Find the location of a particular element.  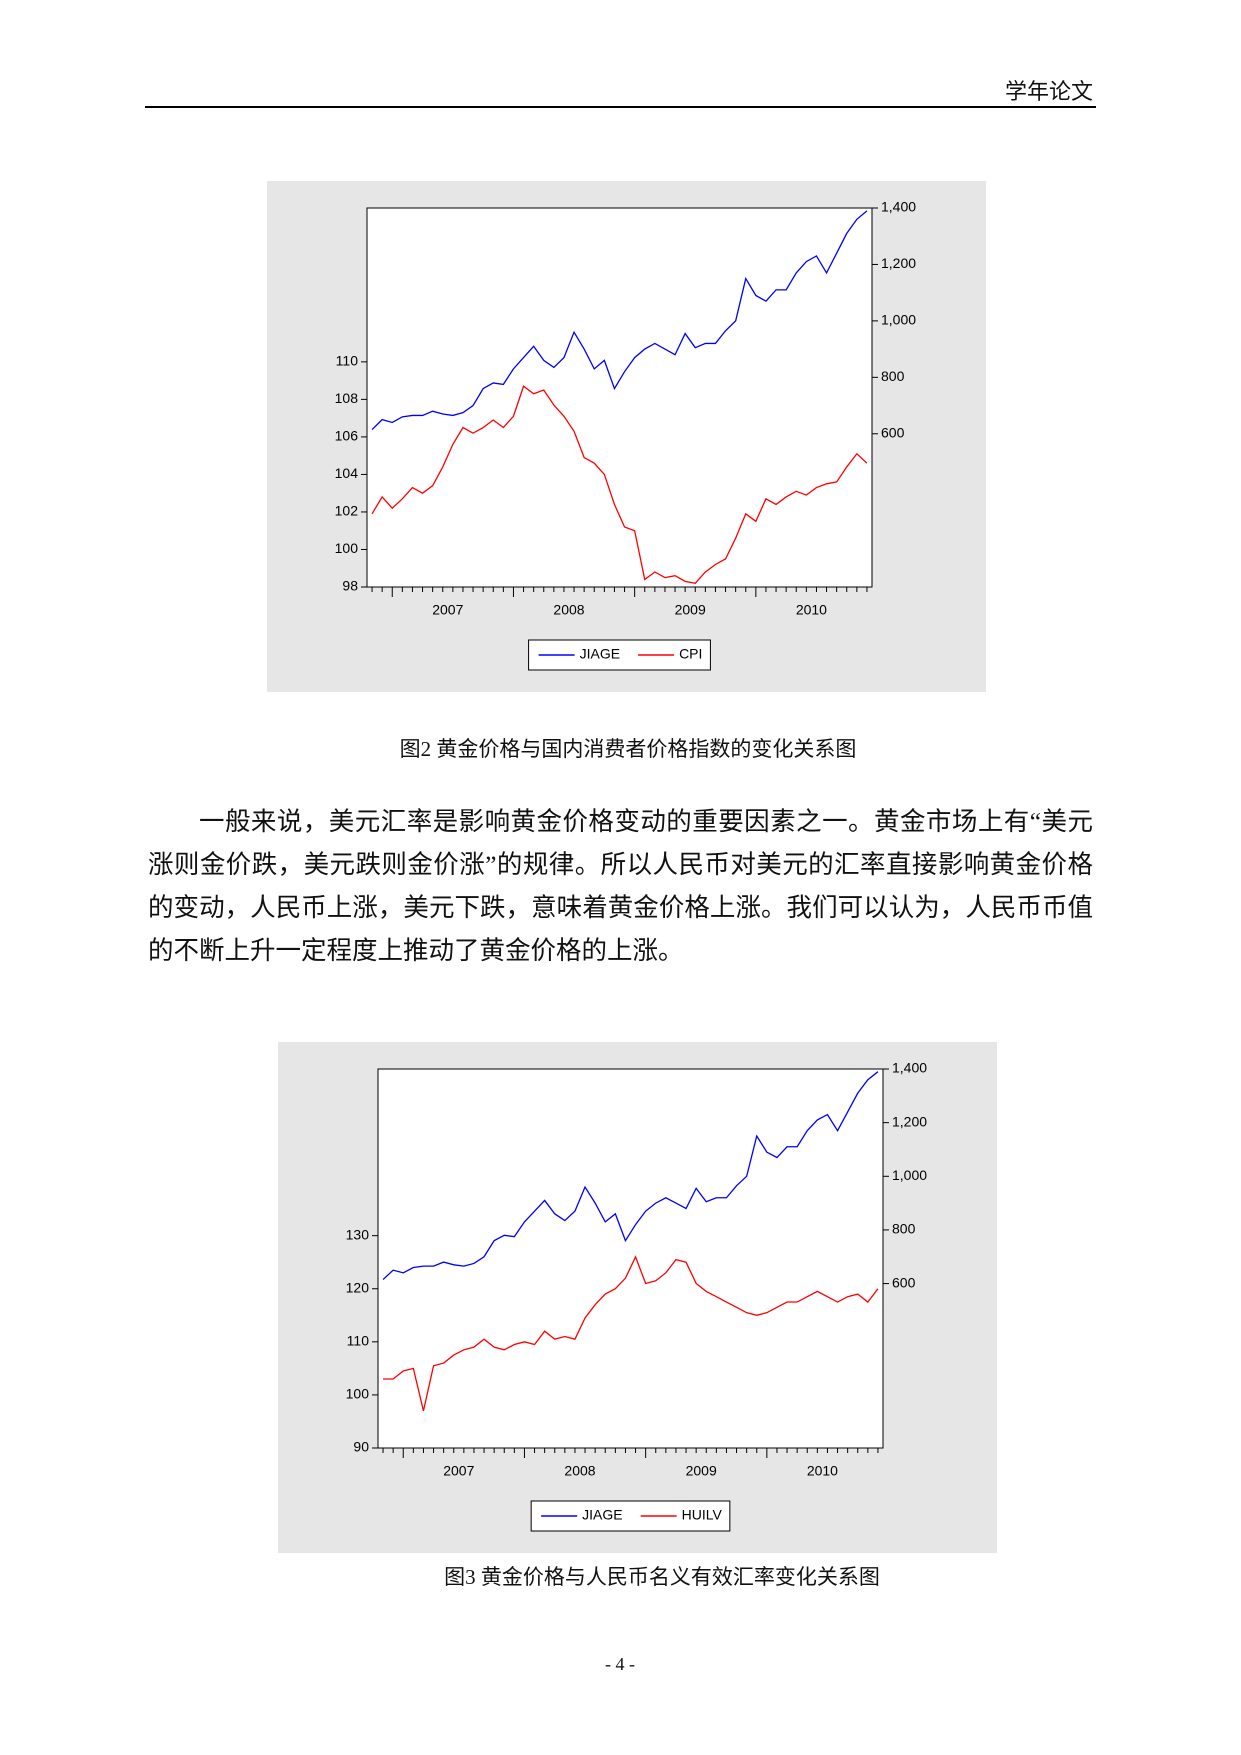

y-tick-label: 102 is located at coordinates (347, 511).